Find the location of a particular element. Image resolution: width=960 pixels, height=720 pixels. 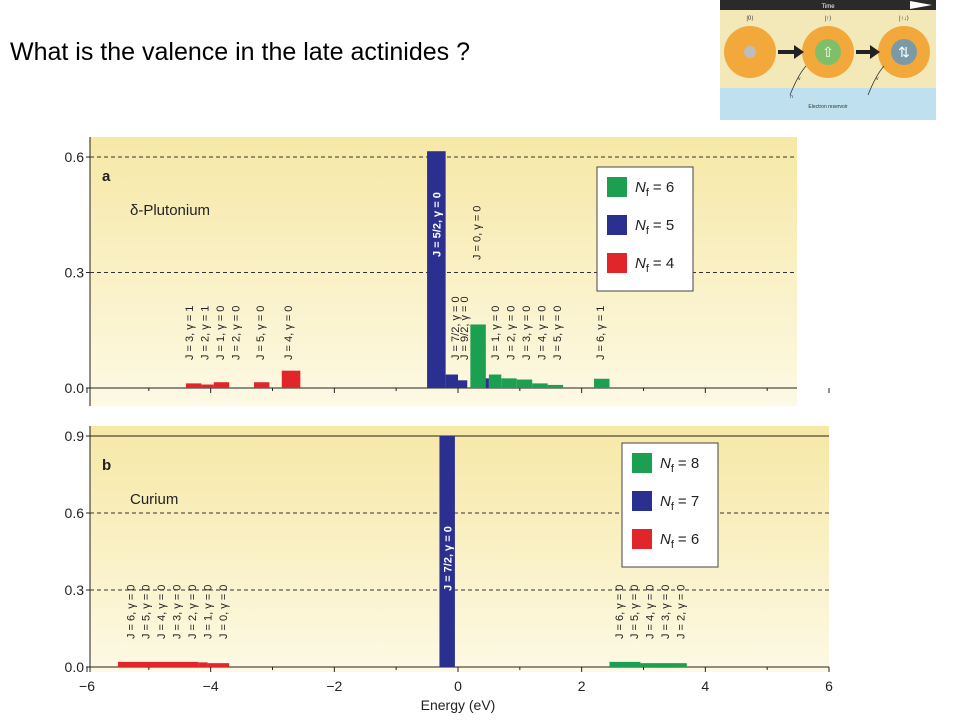

x-tick-label: 4 is located at coordinates (705, 686).